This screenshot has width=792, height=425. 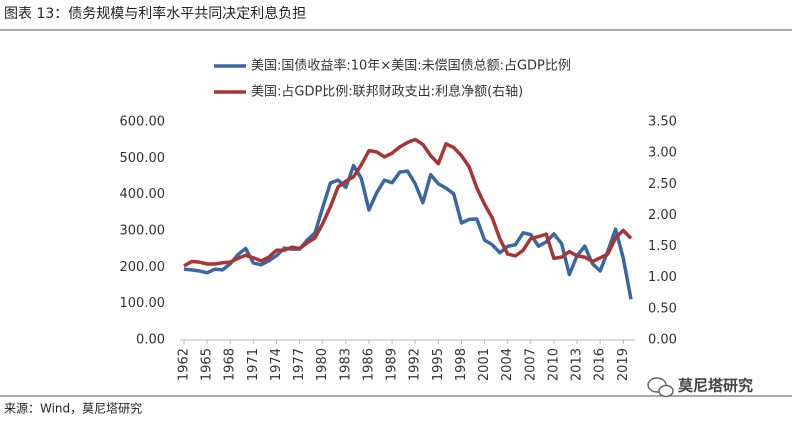 What do you see at coordinates (322, 364) in the screenshot?
I see `x-tick-label: 1980` at bounding box center [322, 364].